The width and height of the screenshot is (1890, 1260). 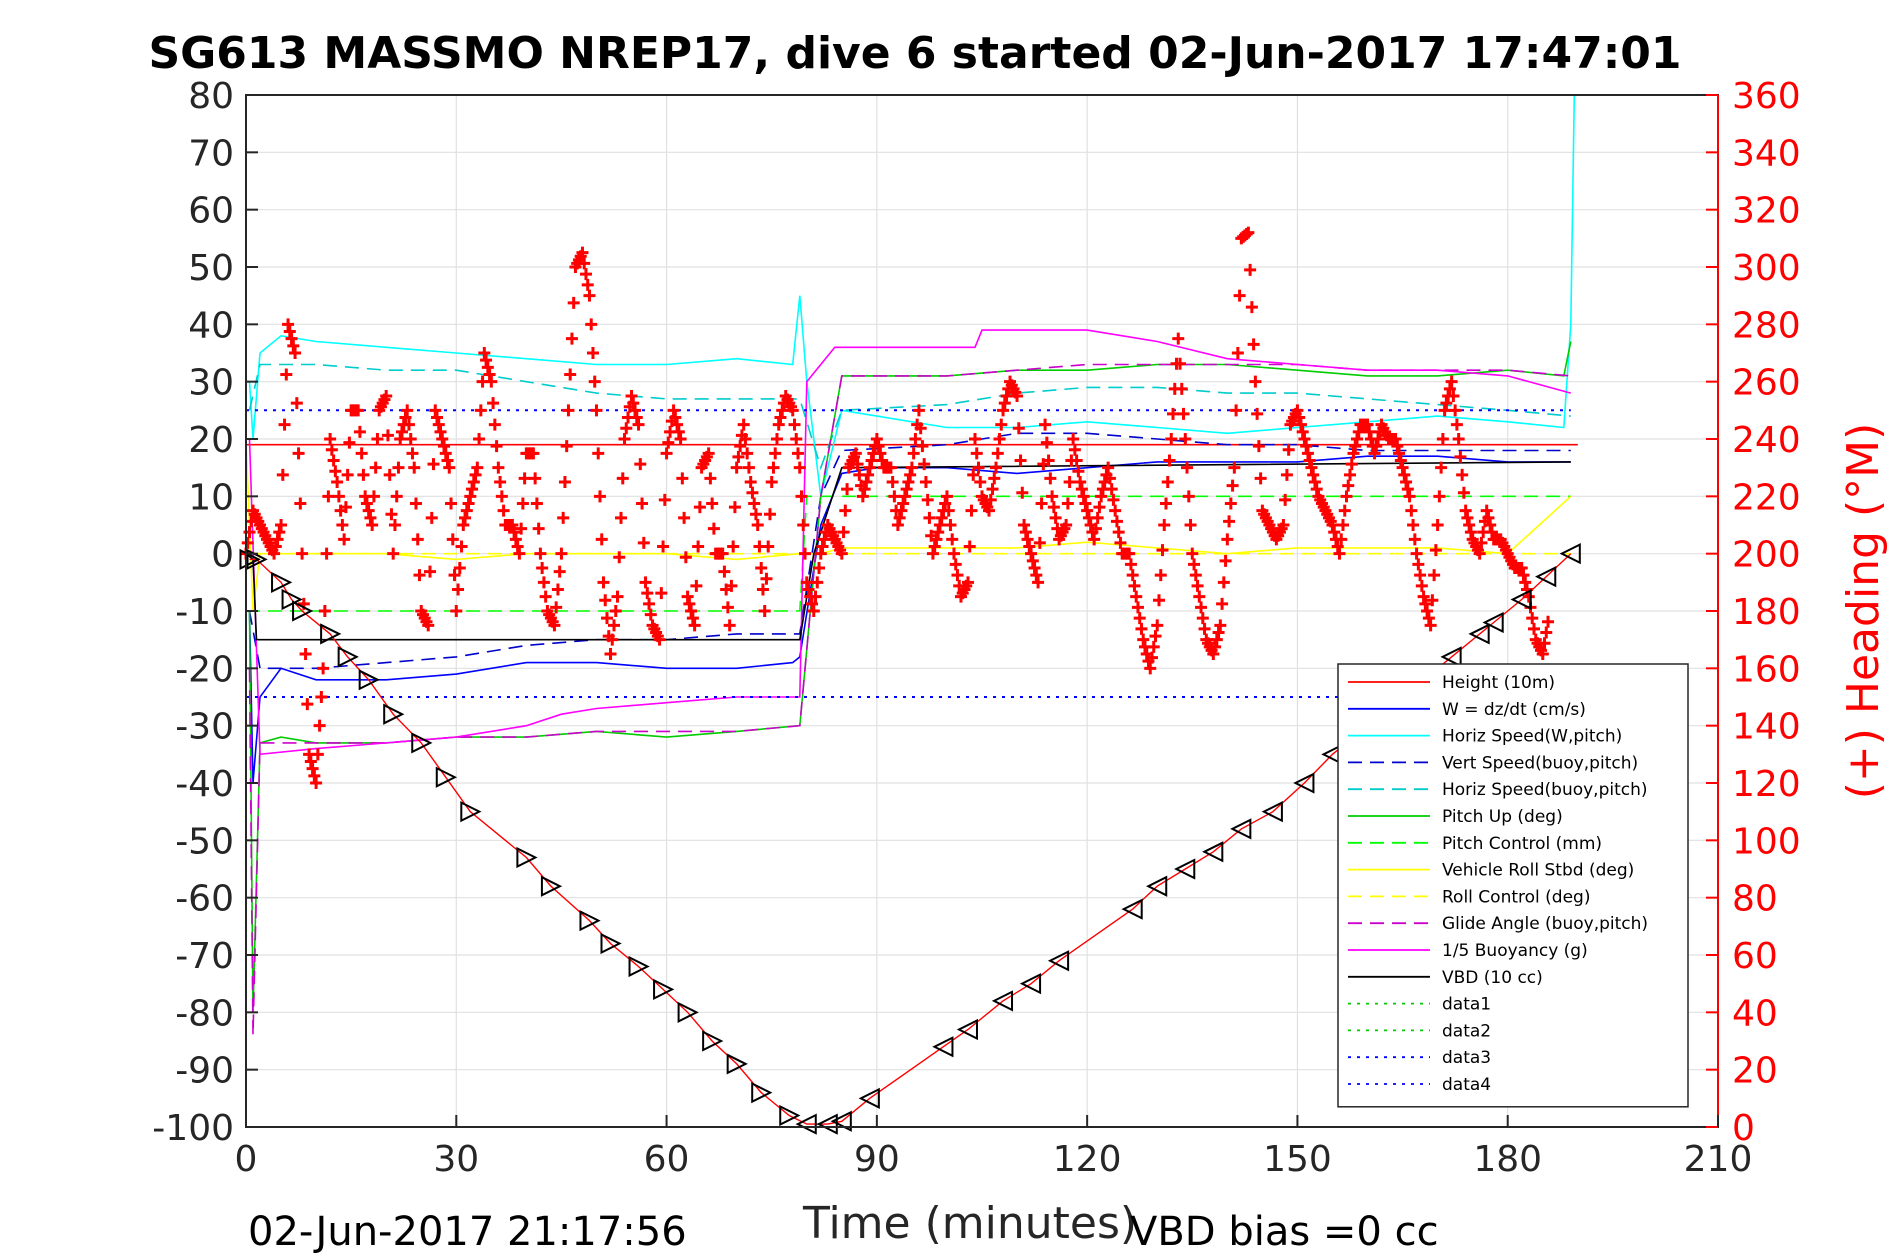 What do you see at coordinates (1766, 96) in the screenshot?
I see `right-tick-label: 360` at bounding box center [1766, 96].